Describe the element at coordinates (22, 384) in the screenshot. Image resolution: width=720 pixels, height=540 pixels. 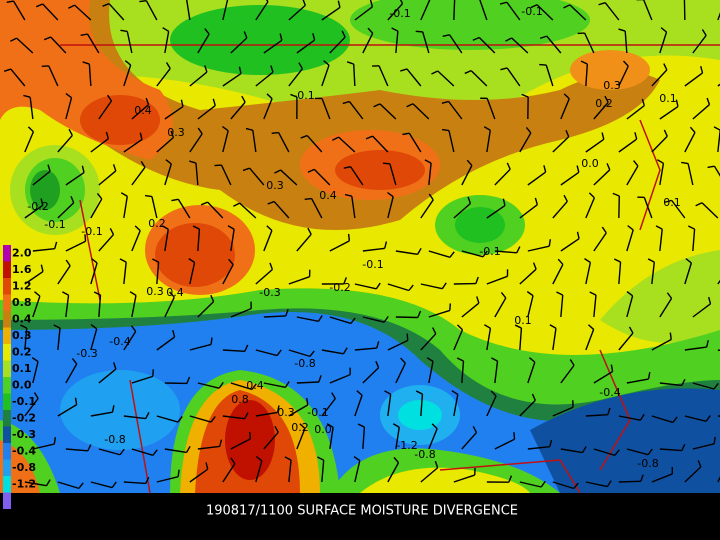
I see `legend-label: 0.0` at that location.